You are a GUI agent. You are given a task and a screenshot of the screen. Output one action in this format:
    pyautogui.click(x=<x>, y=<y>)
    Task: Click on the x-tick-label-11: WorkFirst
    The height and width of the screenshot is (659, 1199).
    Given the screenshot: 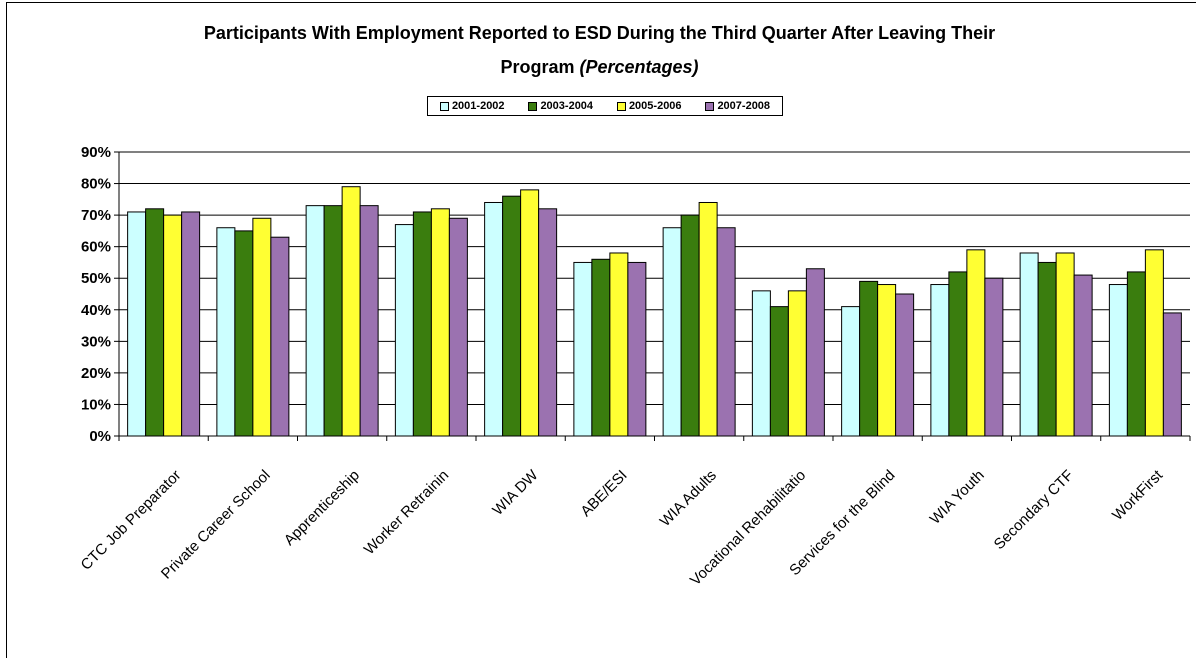 What is the action you would take?
    pyautogui.click(x=1138, y=495)
    